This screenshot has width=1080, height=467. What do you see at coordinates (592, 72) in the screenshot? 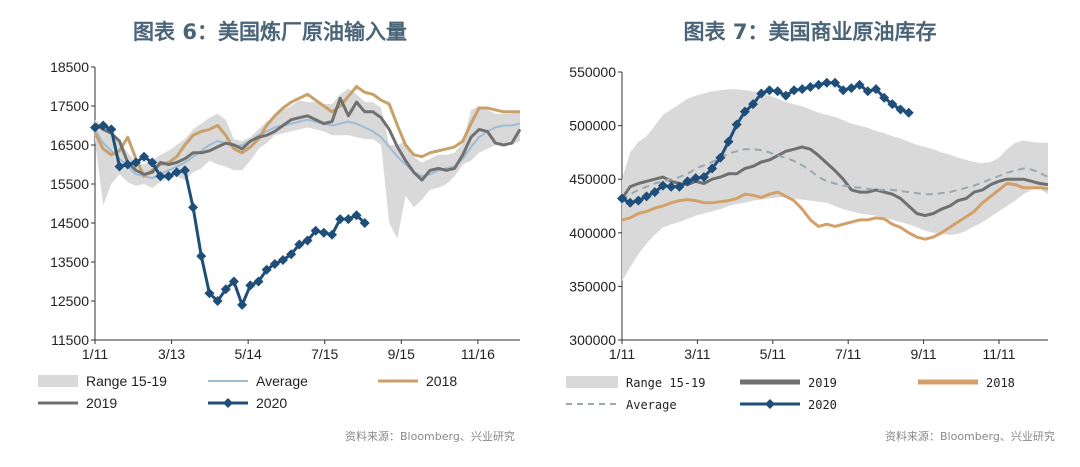
I see `y-tick-label: 550000` at bounding box center [592, 72].